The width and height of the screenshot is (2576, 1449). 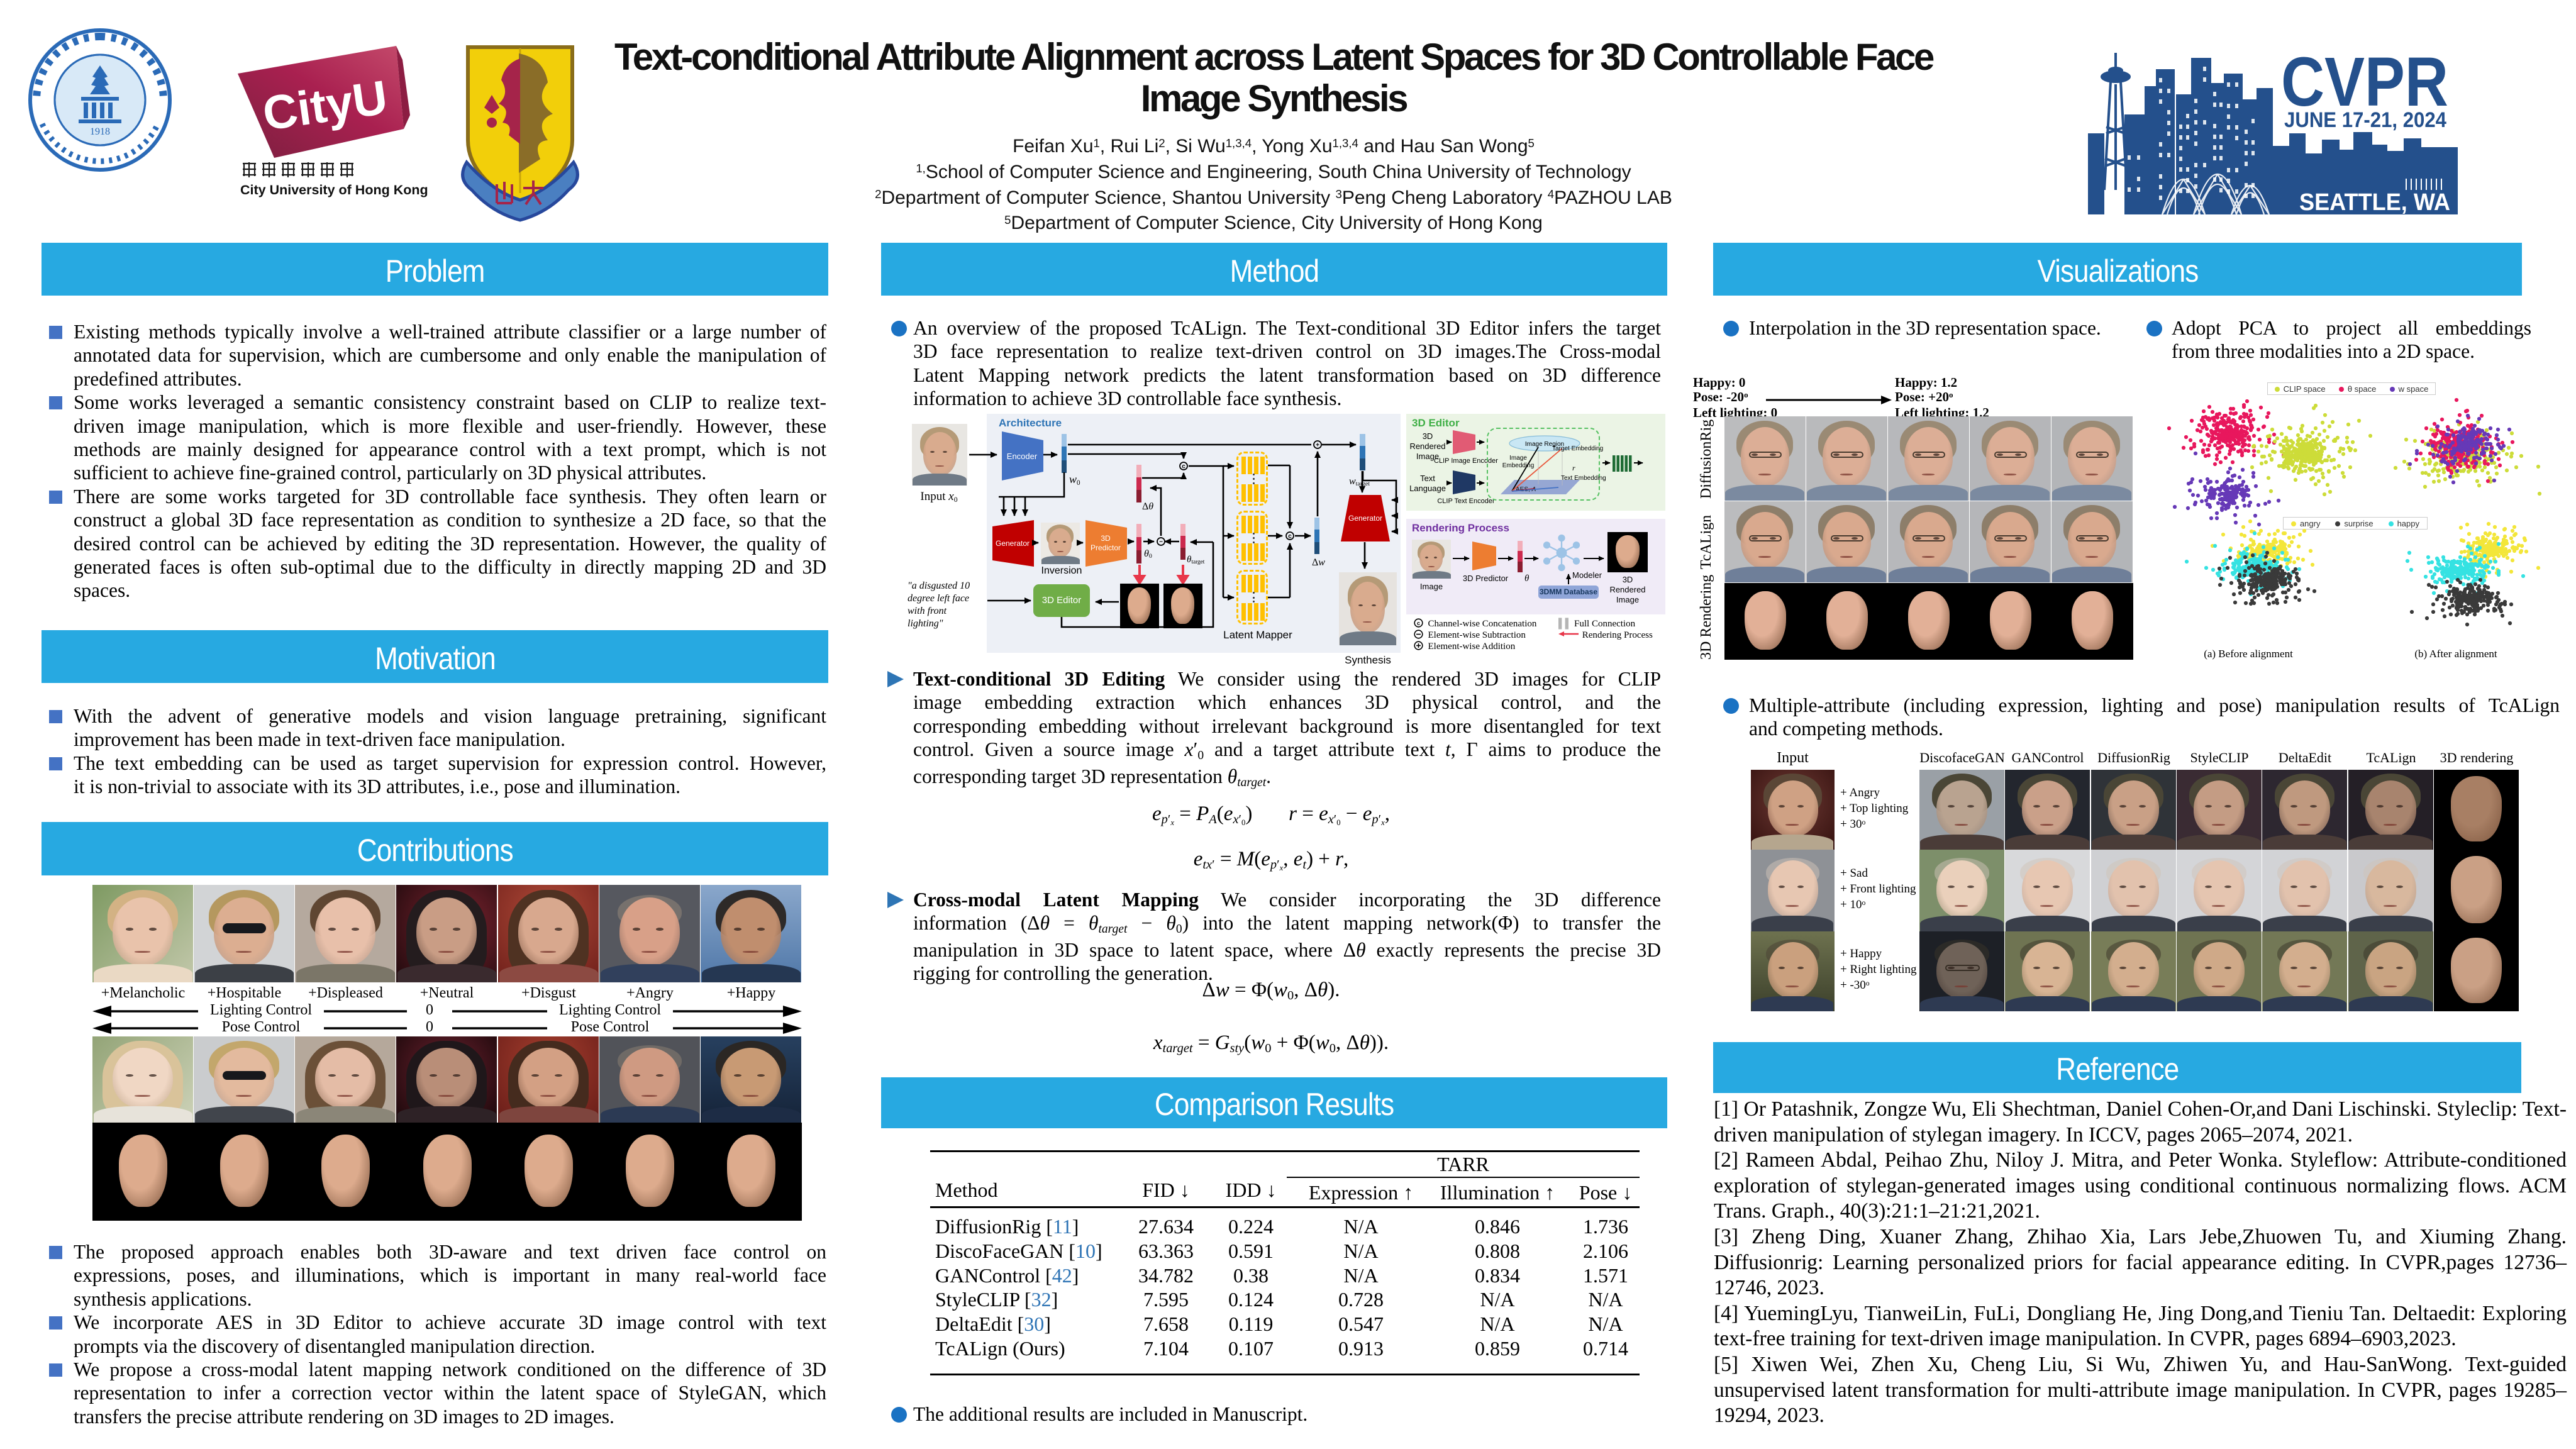 I want to click on svg-text: 1918, so click(x=100, y=131).